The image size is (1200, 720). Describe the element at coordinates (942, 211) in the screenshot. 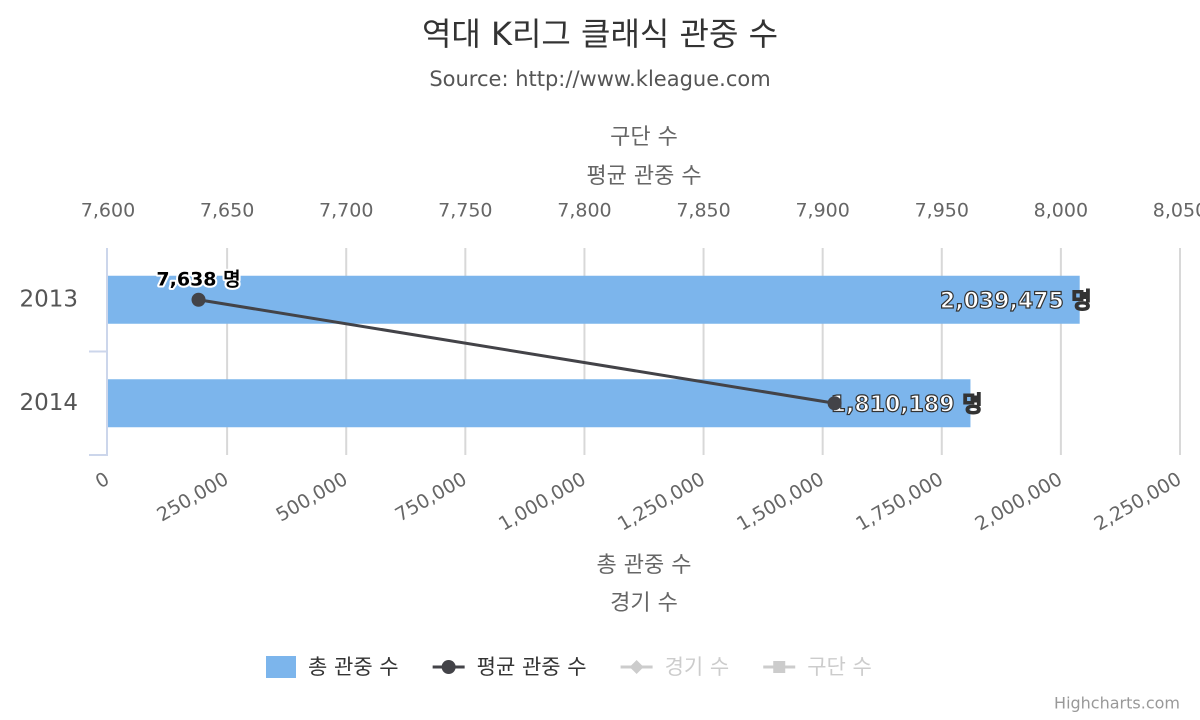

I see `x2-tick-label: 7,950` at that location.